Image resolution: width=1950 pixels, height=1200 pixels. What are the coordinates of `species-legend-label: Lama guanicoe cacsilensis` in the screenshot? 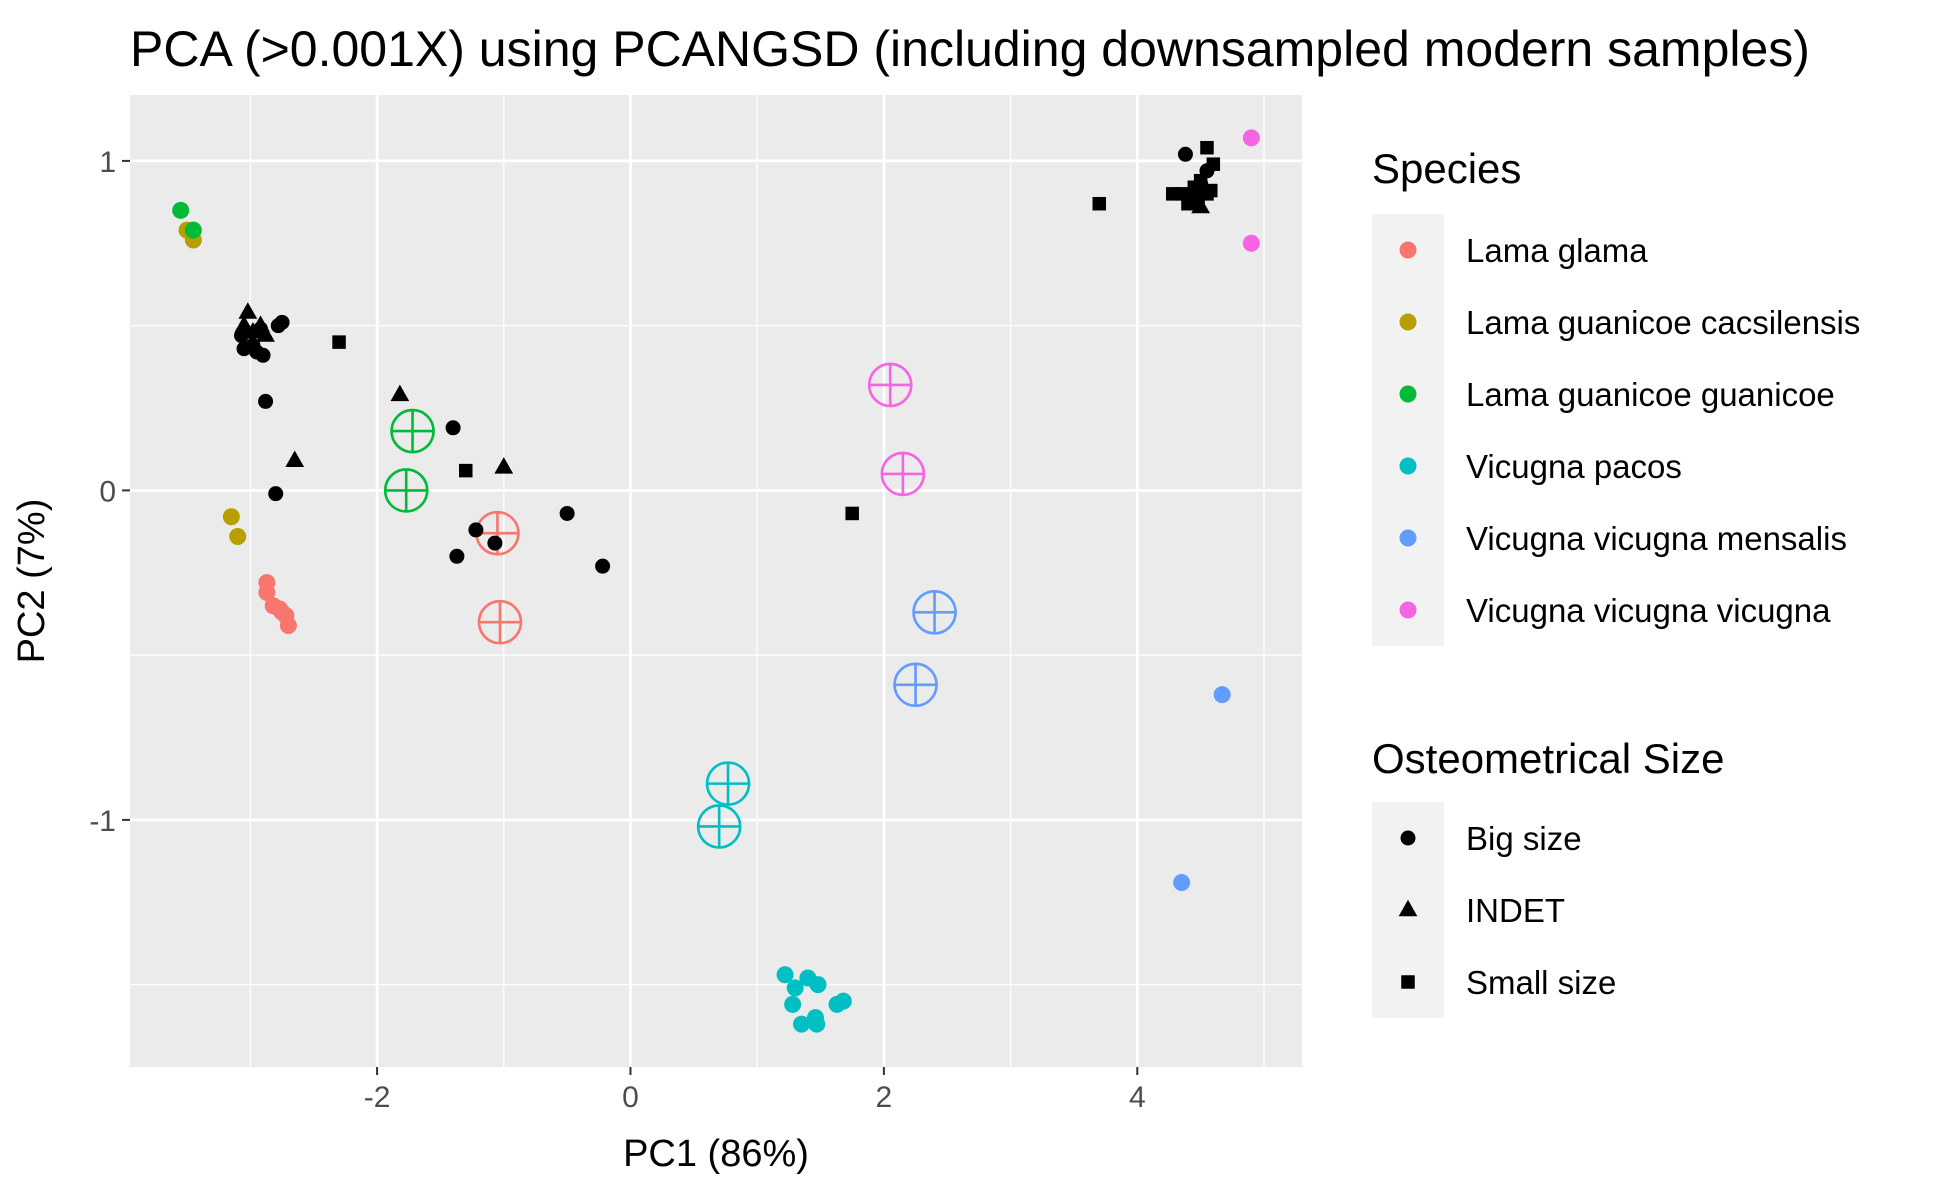 It's located at (1663, 322).